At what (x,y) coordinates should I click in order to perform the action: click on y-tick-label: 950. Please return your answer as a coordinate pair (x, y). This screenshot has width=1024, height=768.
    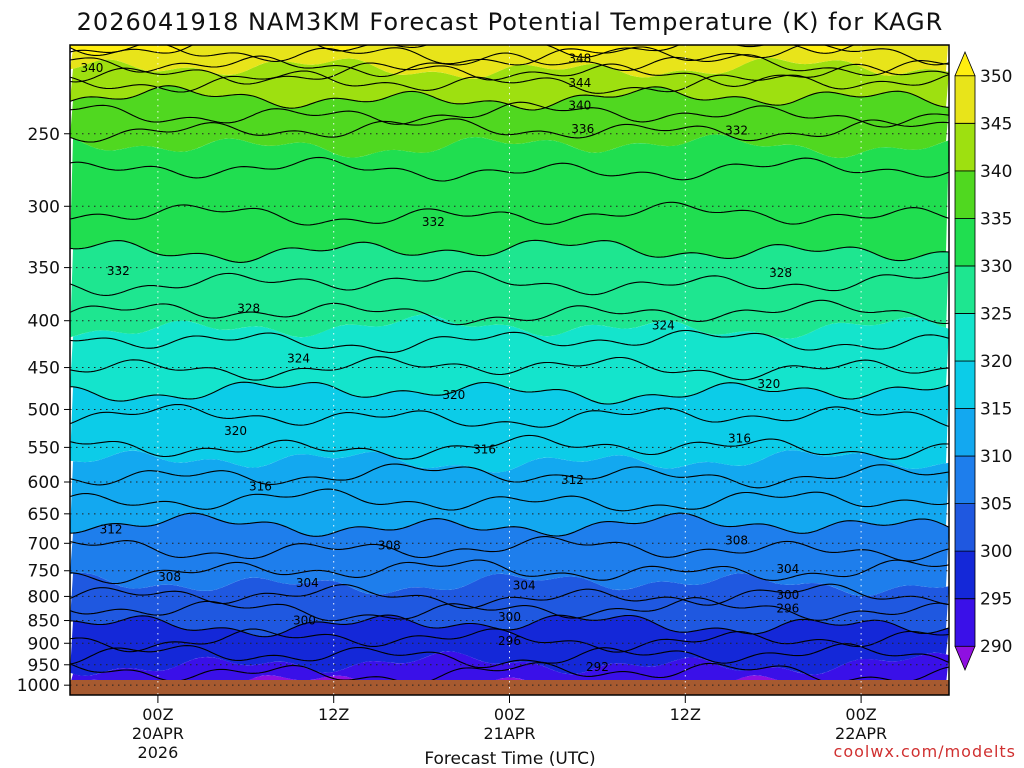
    Looking at the image, I should click on (44, 666).